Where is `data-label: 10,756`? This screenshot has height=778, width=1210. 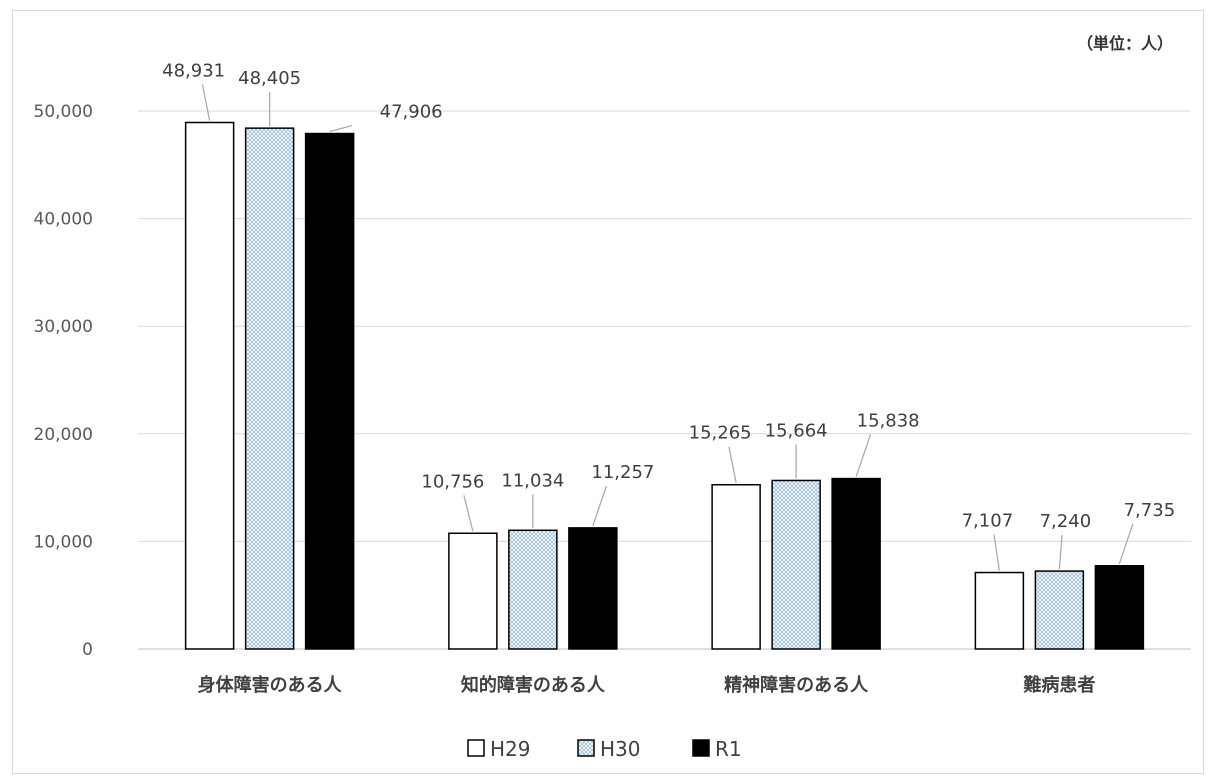
data-label: 10,756 is located at coordinates (452, 481).